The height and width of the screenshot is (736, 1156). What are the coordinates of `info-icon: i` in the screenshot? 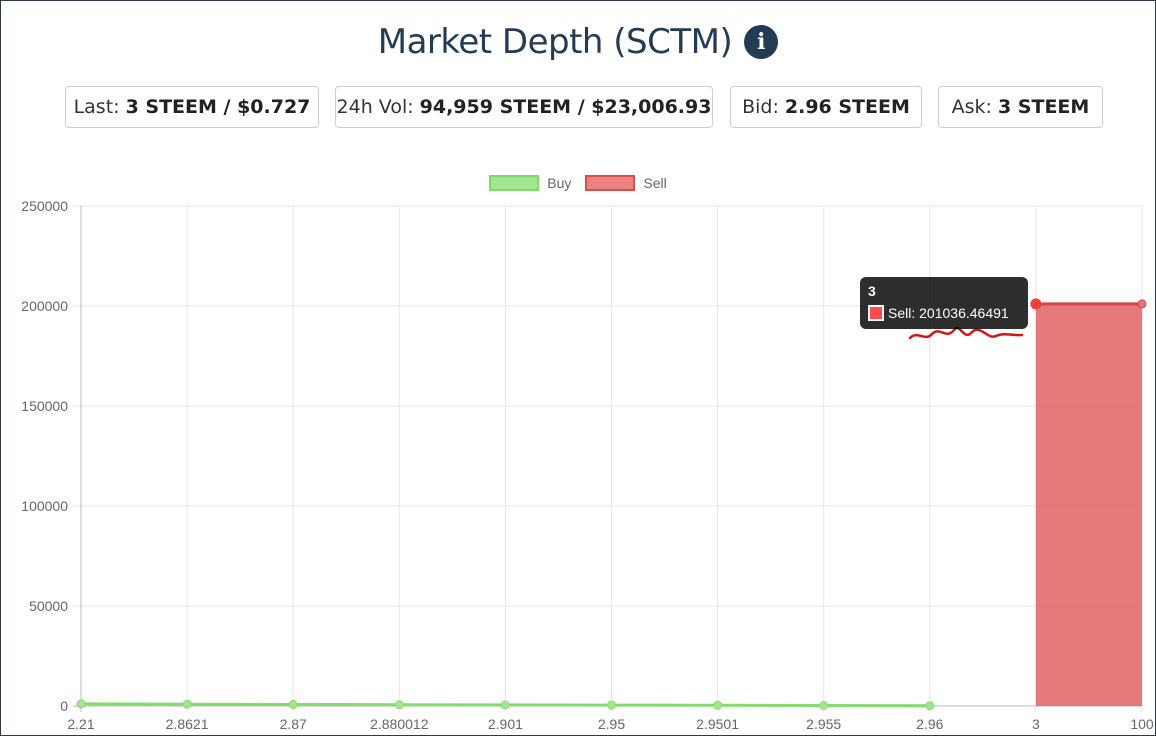 It's located at (761, 42).